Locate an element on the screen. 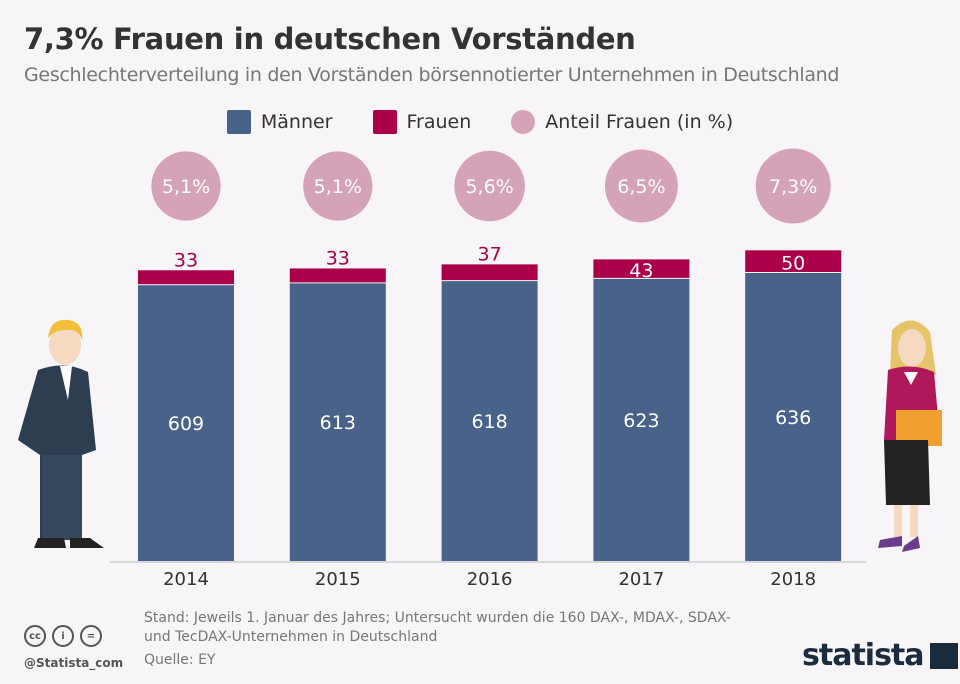 The width and height of the screenshot is (960, 684). legend: Männer Frauen Anteil Frauen (in %) is located at coordinates (480, 122).